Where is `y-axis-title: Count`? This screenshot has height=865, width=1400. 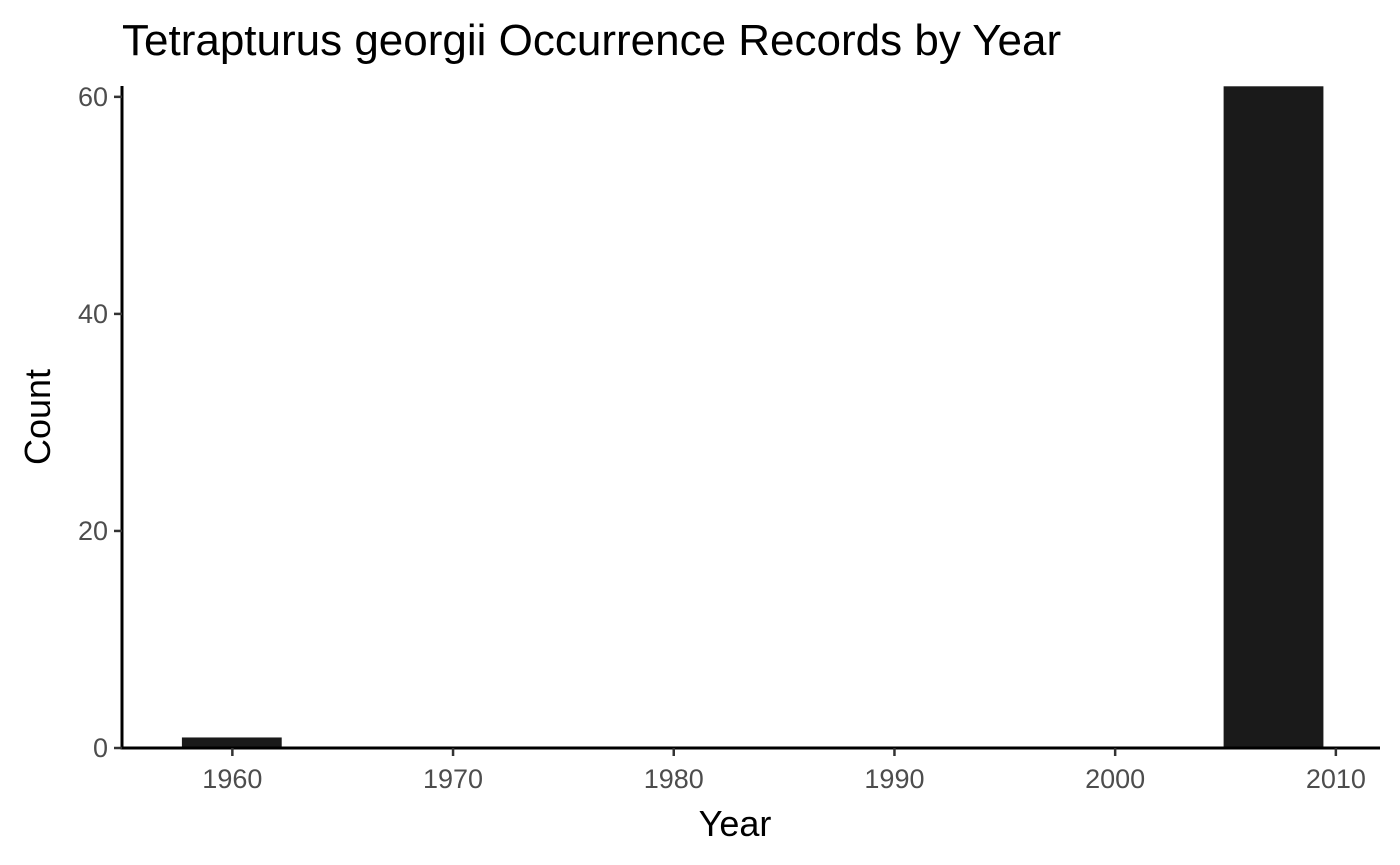 y-axis-title: Count is located at coordinates (37, 417).